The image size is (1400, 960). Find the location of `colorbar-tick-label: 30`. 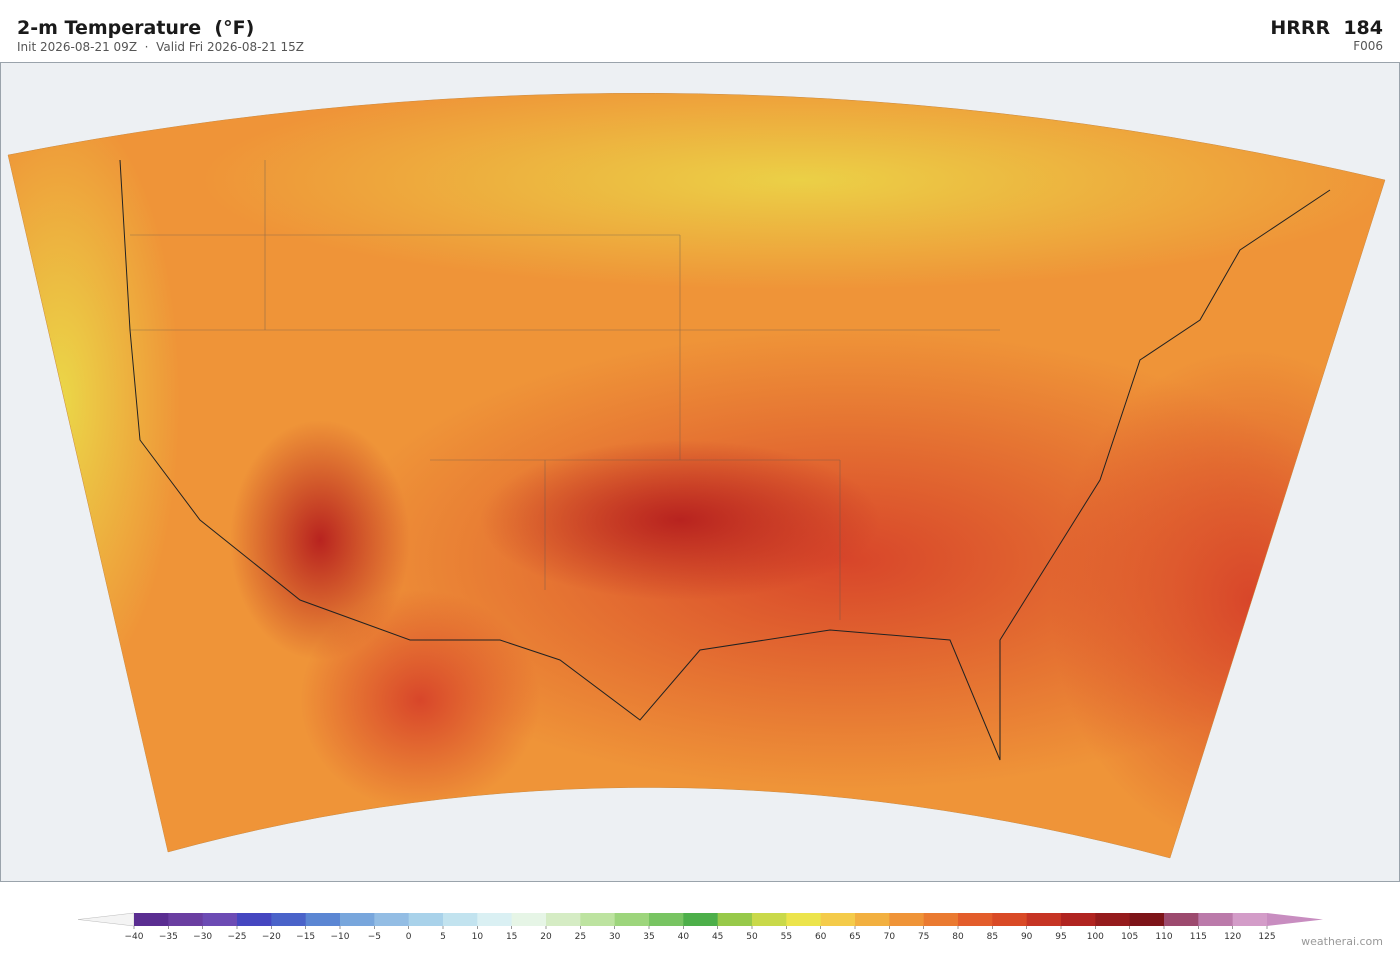

colorbar-tick-label: 30 is located at coordinates (615, 937).